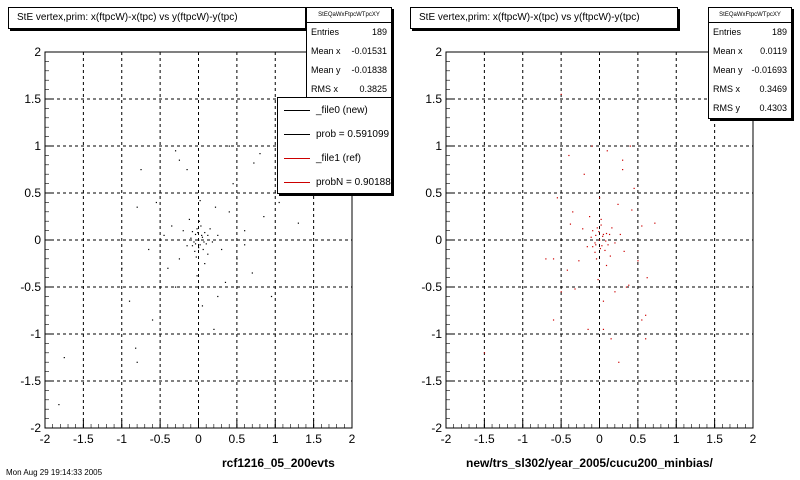  I want to click on legend-entry: _file0 (new), so click(334, 110).